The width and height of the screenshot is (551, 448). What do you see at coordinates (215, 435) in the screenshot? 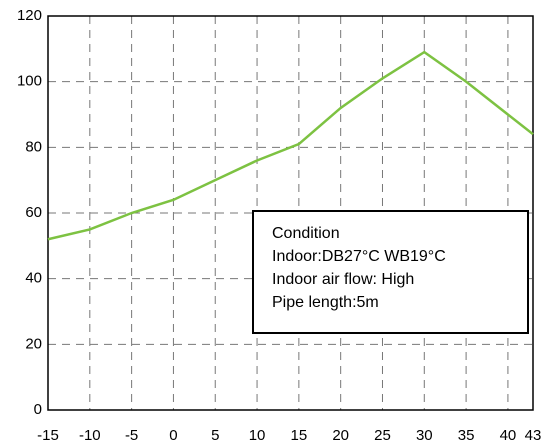
I see `x-tick-label: 5` at bounding box center [215, 435].